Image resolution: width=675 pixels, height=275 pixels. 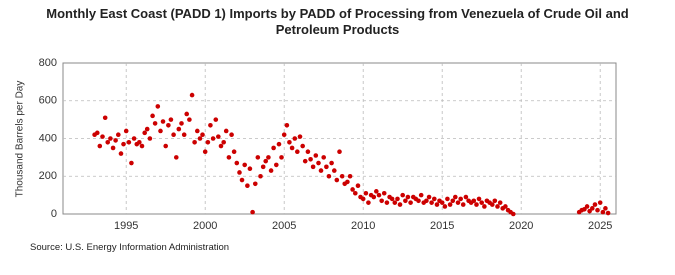 What do you see at coordinates (363, 226) in the screenshot?
I see `x-tick-label: 2010` at bounding box center [363, 226].